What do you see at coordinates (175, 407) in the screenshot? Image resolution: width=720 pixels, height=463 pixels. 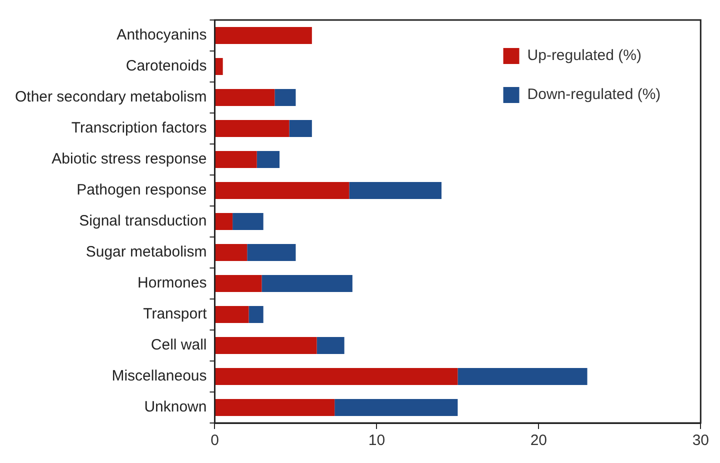 I see `y-tick-label: Unknown` at bounding box center [175, 407].